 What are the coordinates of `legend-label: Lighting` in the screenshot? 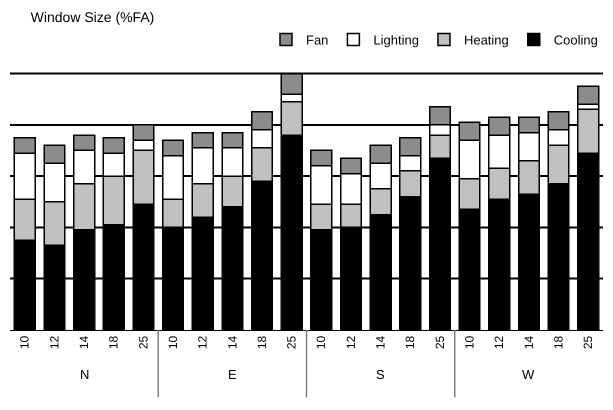 It's located at (396, 40).